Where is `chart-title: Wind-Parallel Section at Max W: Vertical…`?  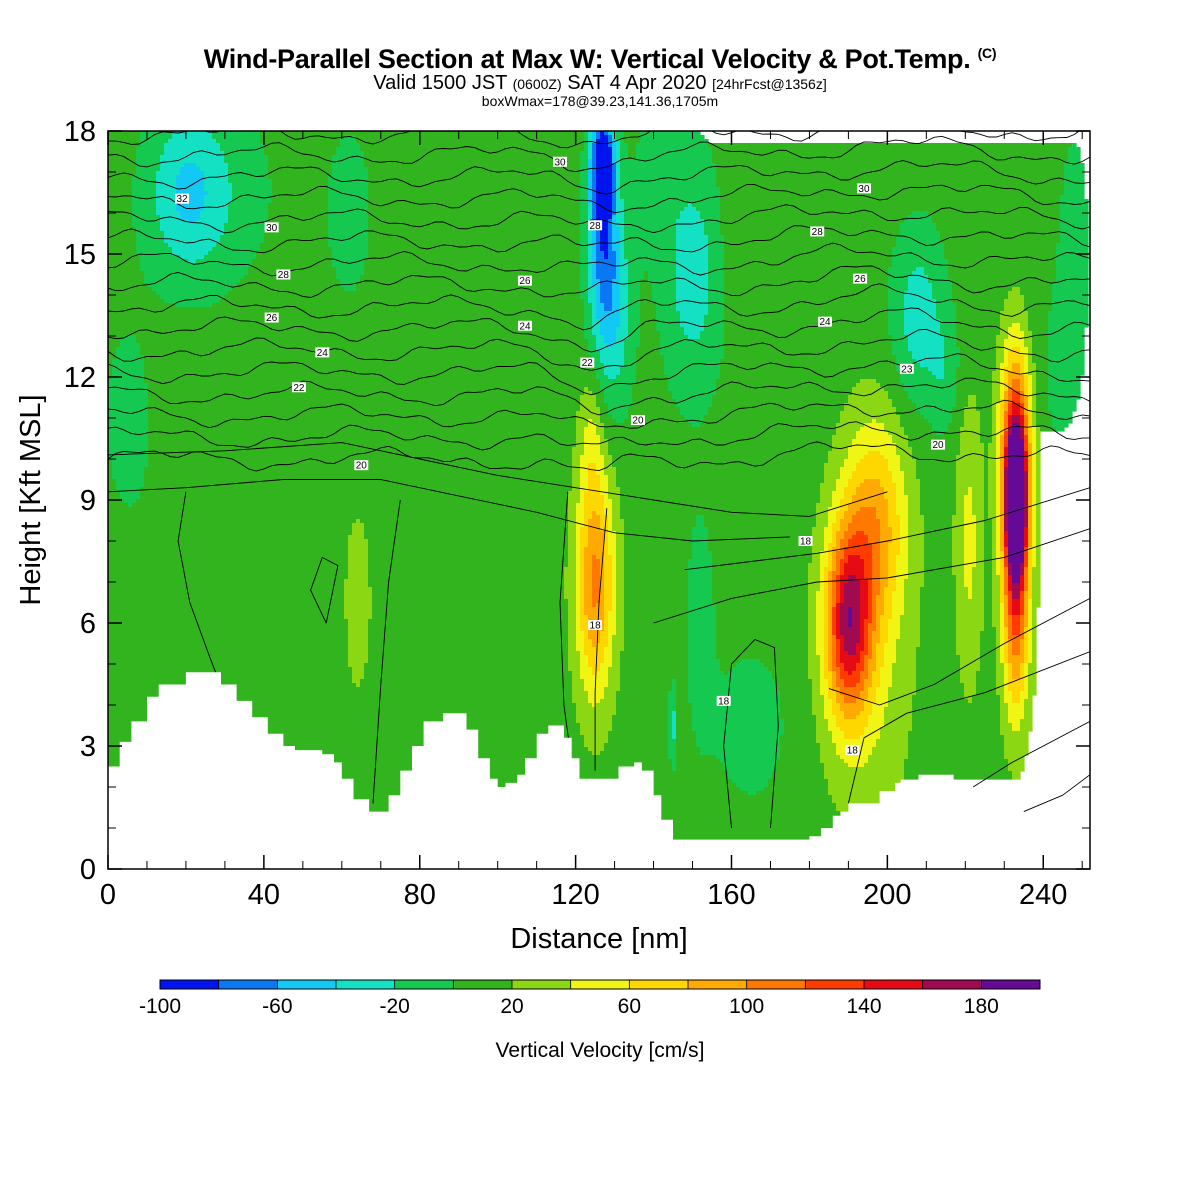
chart-title: Wind-Parallel Section at Max W: Vertical… is located at coordinates (600, 59).